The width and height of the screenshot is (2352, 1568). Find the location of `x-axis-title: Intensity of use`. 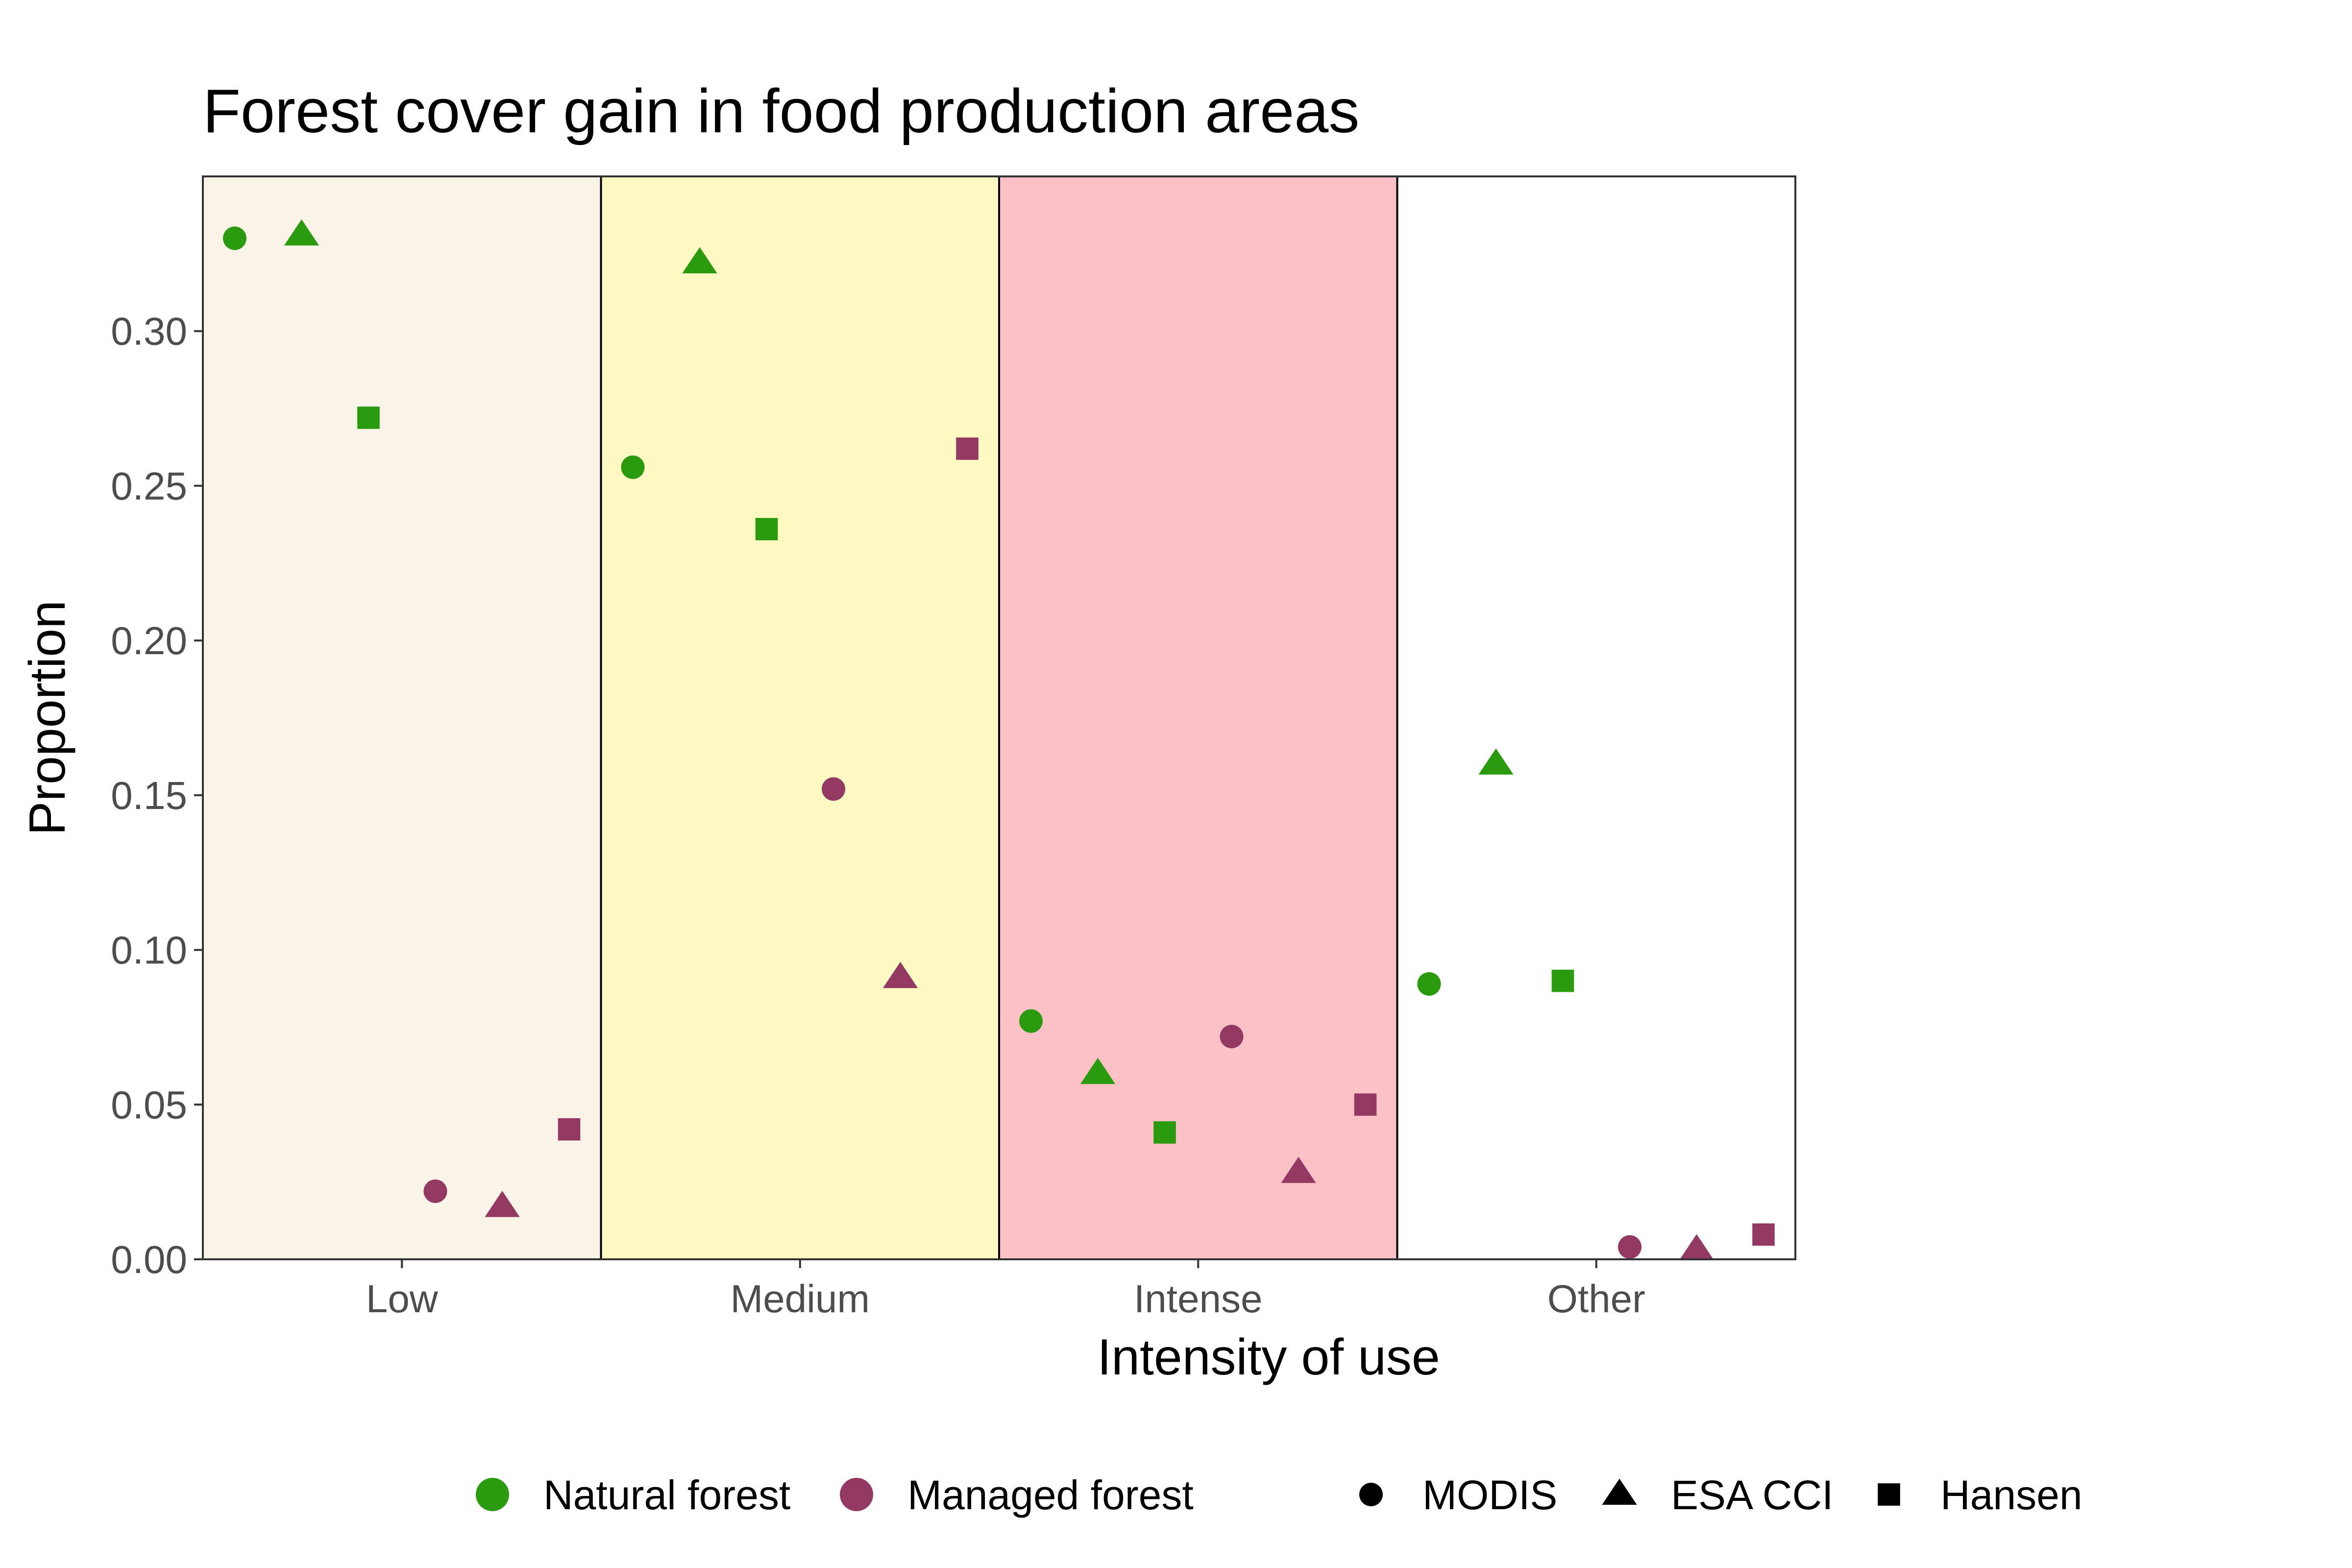

x-axis-title: Intensity of use is located at coordinates (1268, 1357).